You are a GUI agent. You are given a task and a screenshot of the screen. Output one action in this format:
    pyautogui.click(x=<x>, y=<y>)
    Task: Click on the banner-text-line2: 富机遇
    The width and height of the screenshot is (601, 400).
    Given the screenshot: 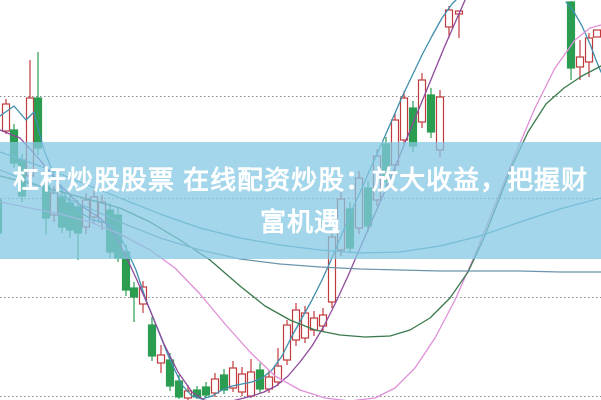 What is the action you would take?
    pyautogui.click(x=300, y=221)
    